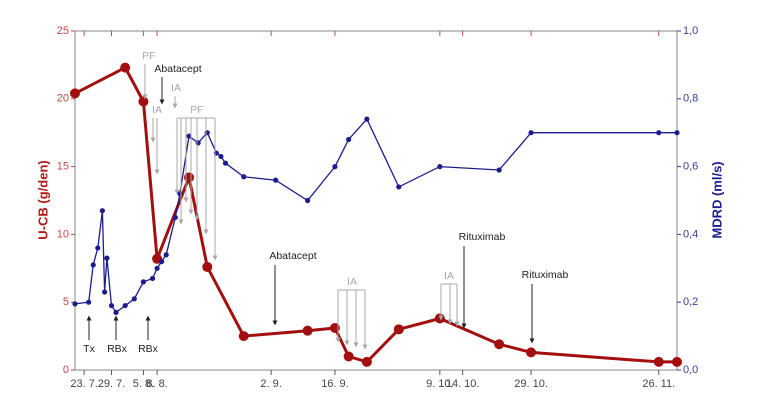 The image size is (767, 407). What do you see at coordinates (690, 99) in the screenshot?
I see `y2-tick-label: 0,8` at bounding box center [690, 99].